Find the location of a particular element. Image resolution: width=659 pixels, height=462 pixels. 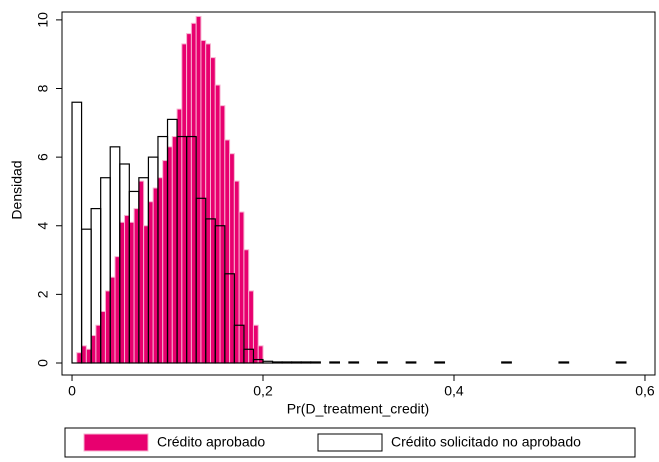

y-axis-label: Densidad is located at coordinates (17, 189).